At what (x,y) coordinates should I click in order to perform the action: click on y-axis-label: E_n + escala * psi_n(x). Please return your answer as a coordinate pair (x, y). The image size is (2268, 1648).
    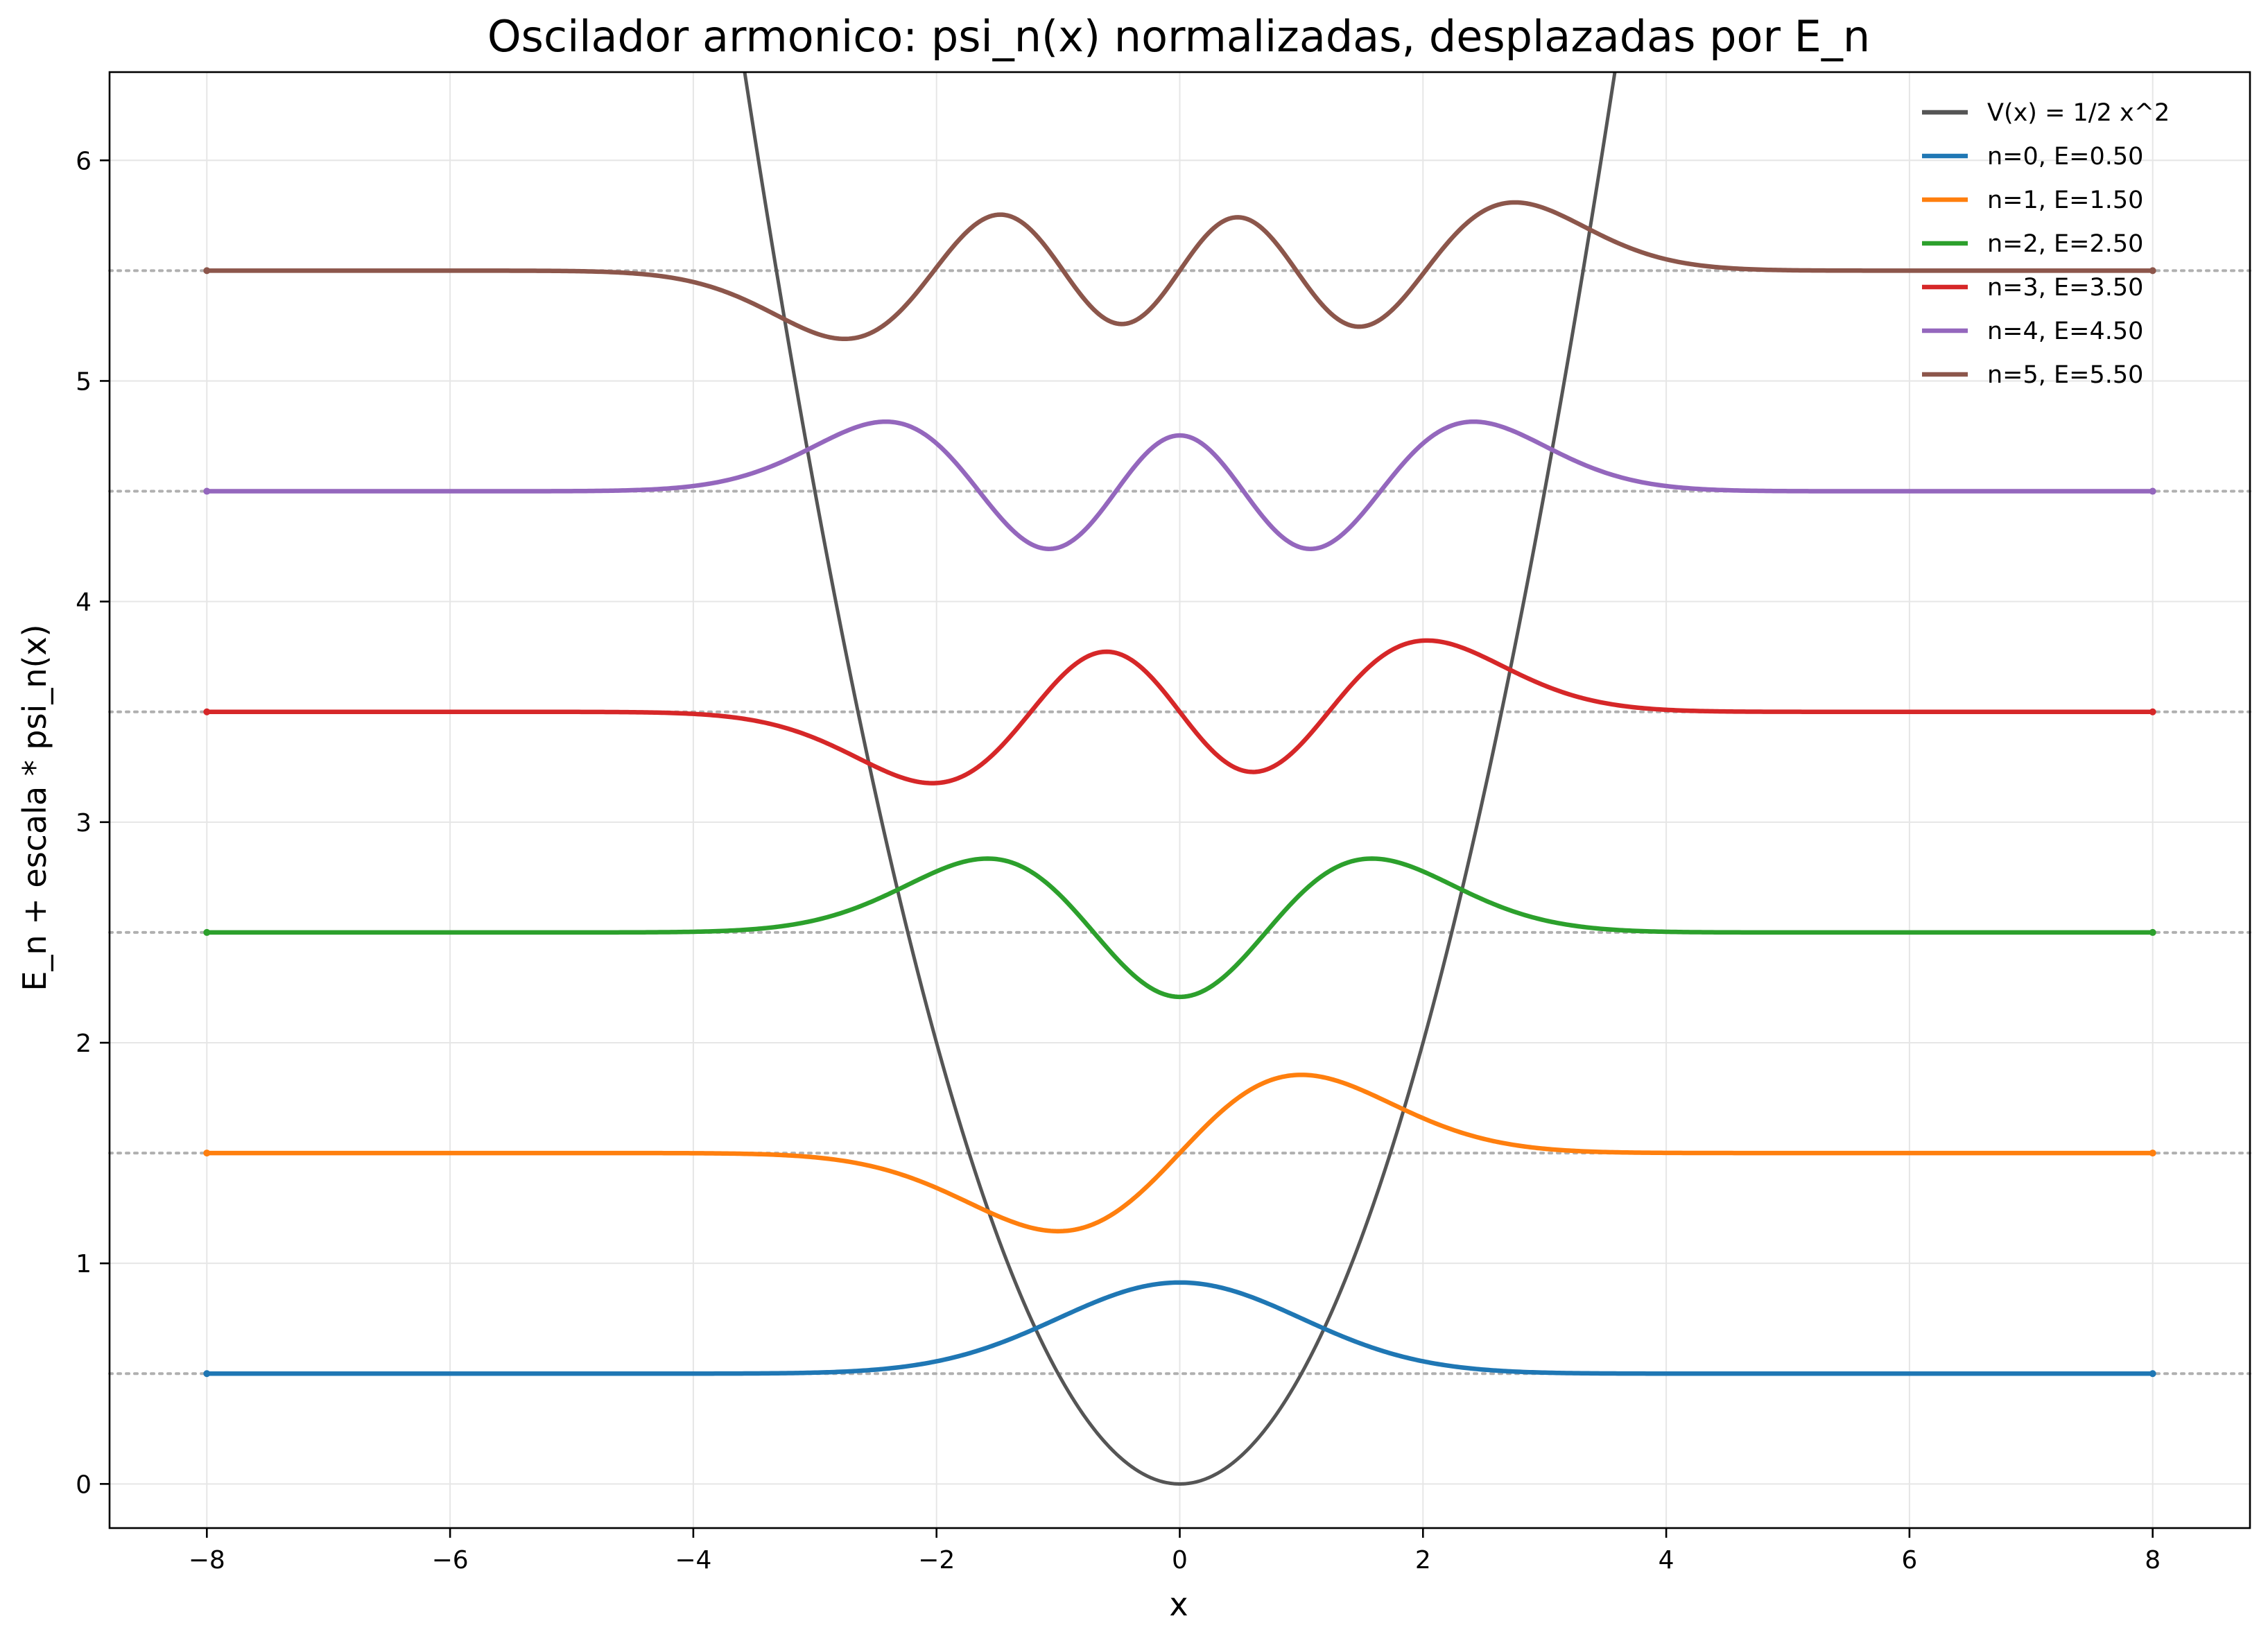
    Looking at the image, I should click on (34, 808).